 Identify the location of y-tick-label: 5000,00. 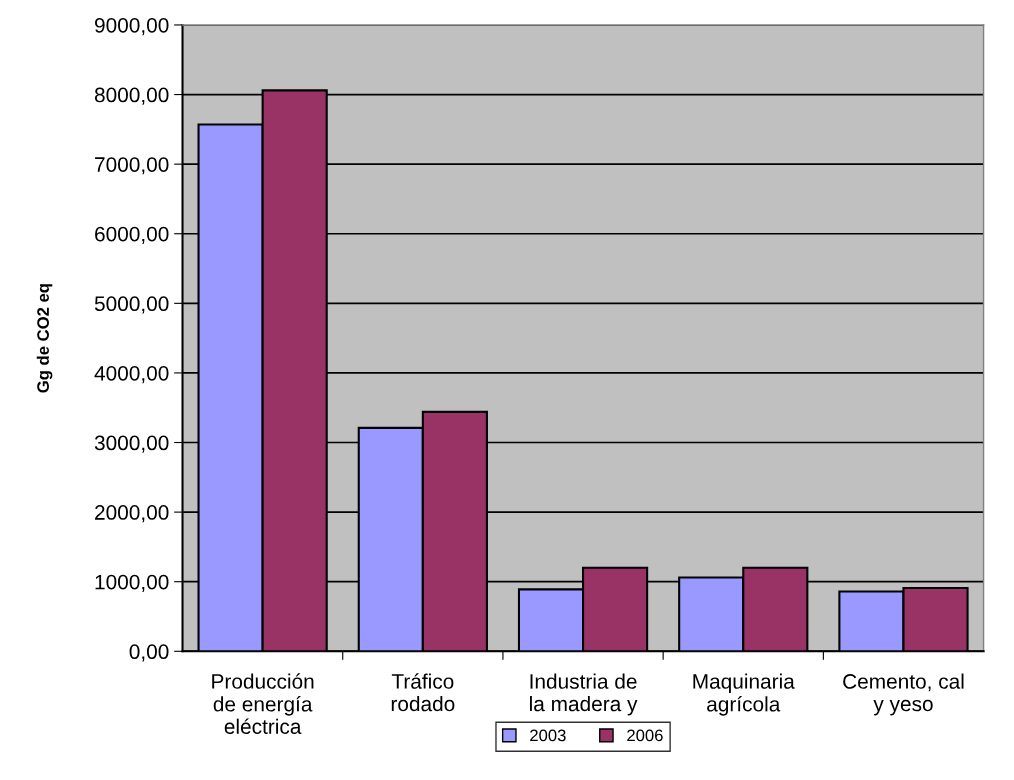
(131, 305).